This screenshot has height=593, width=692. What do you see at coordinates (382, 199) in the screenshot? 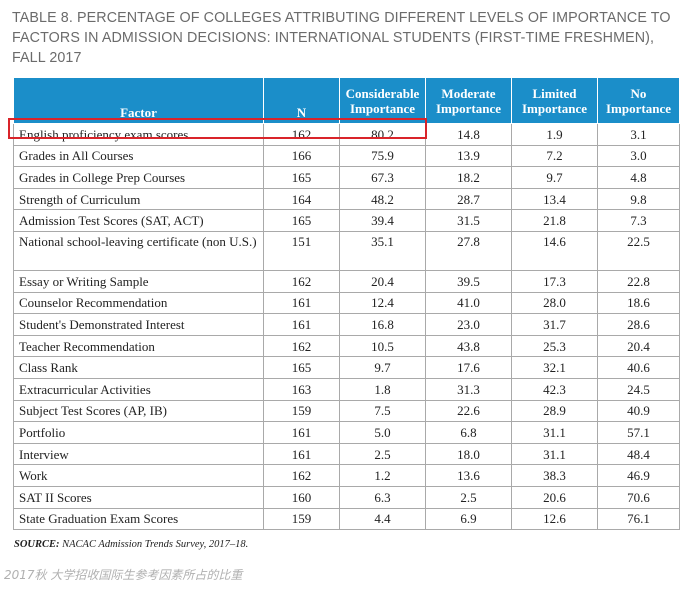
I see `cell-considerable: 48.2` at bounding box center [382, 199].